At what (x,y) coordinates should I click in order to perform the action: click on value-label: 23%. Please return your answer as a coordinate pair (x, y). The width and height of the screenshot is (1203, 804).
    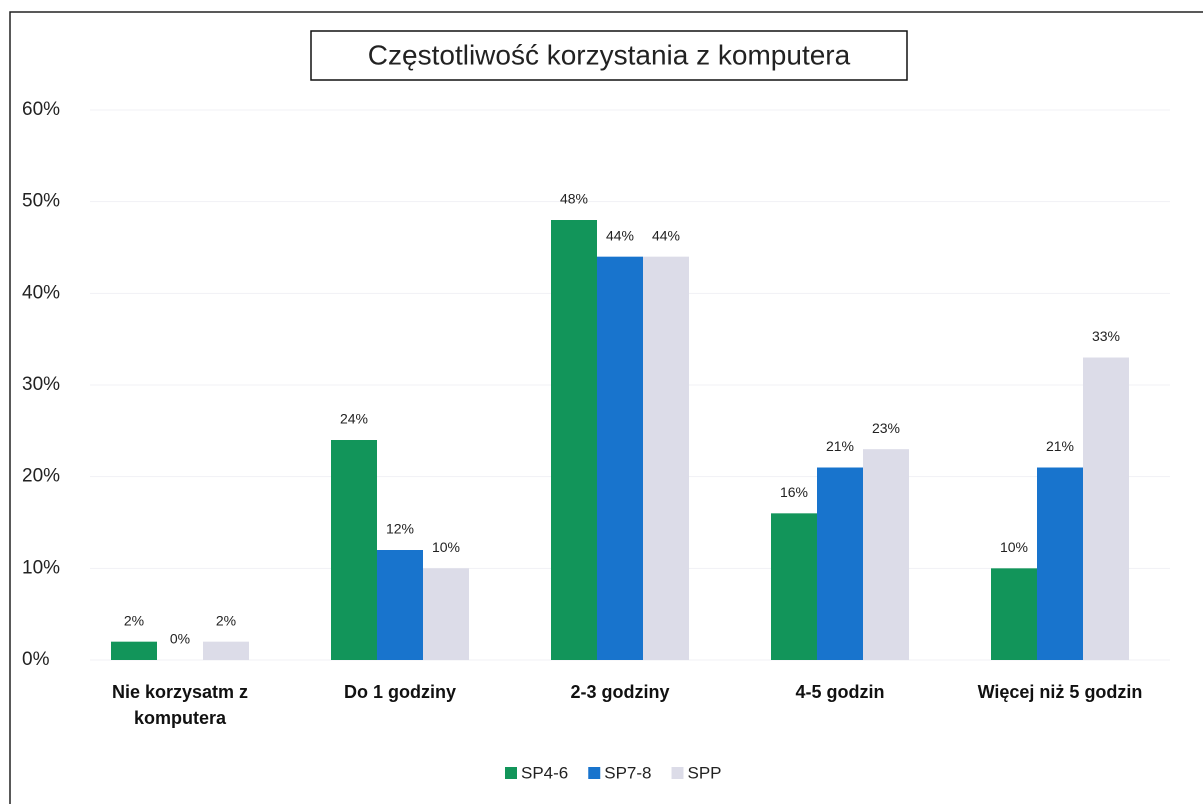
    Looking at the image, I should click on (886, 428).